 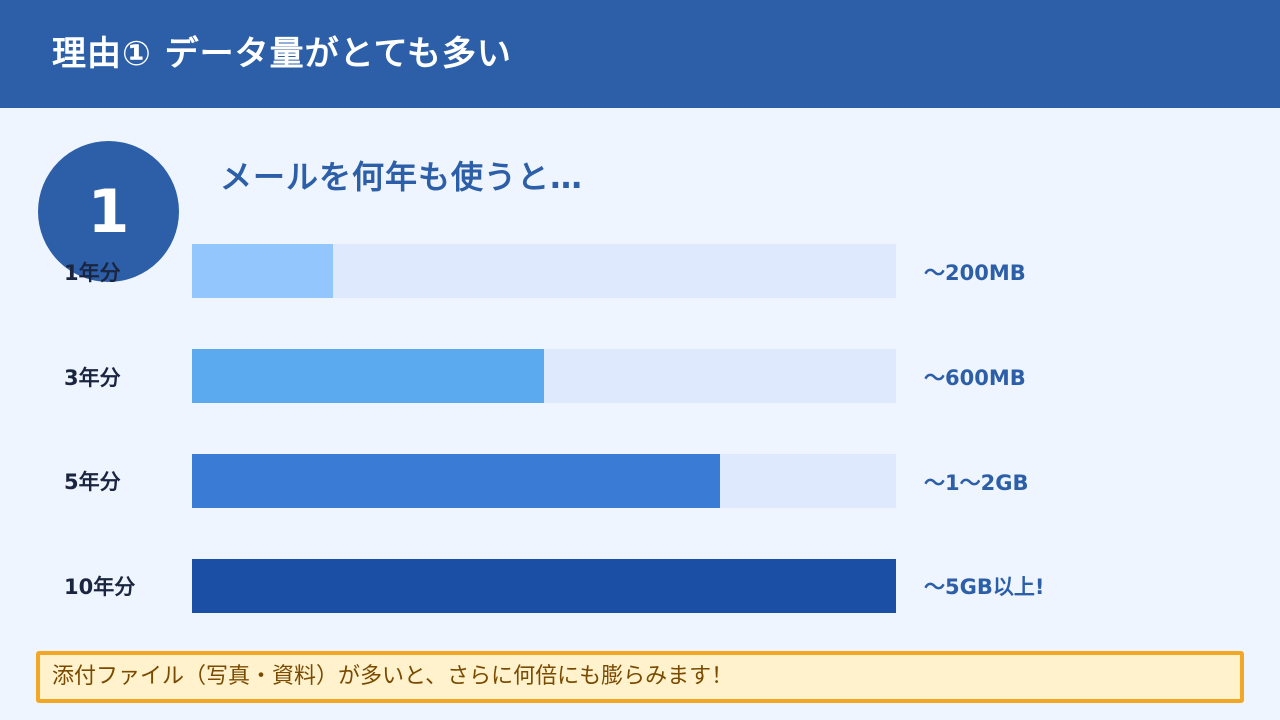 I want to click on bar-track-5-years, so click(x=544, y=481).